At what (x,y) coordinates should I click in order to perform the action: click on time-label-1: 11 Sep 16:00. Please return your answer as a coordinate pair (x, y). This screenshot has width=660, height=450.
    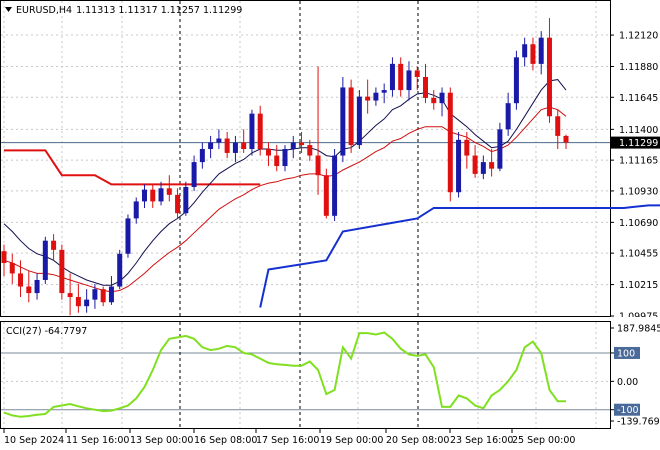
    Looking at the image, I should click on (97, 440).